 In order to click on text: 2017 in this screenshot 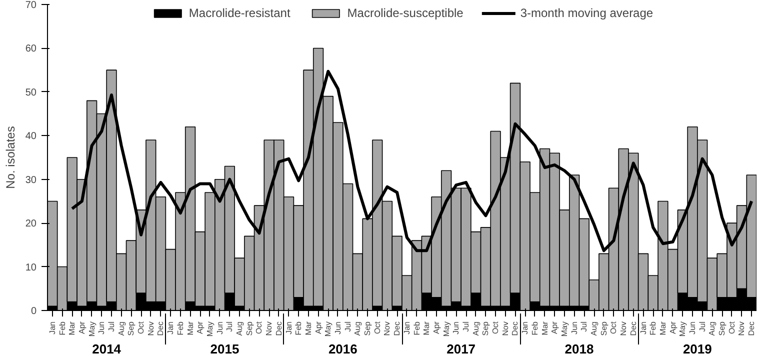, I will do `click(461, 349)`.